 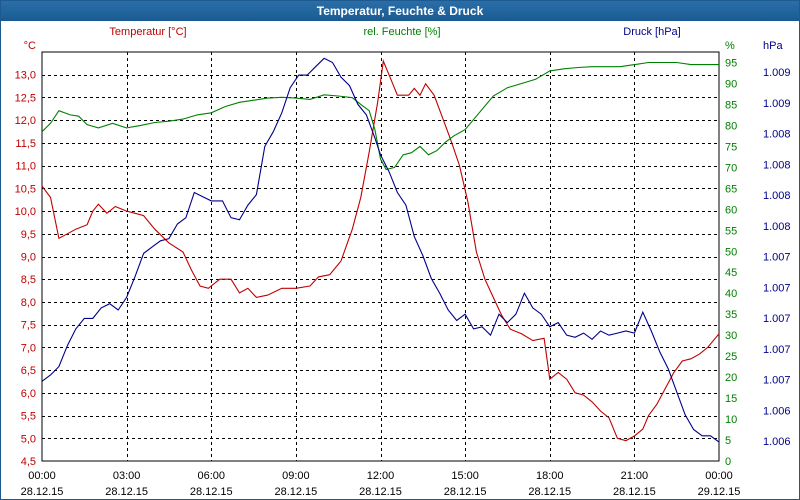 What do you see at coordinates (731, 126) in the screenshot?
I see `humidity-tick-label: 80` at bounding box center [731, 126].